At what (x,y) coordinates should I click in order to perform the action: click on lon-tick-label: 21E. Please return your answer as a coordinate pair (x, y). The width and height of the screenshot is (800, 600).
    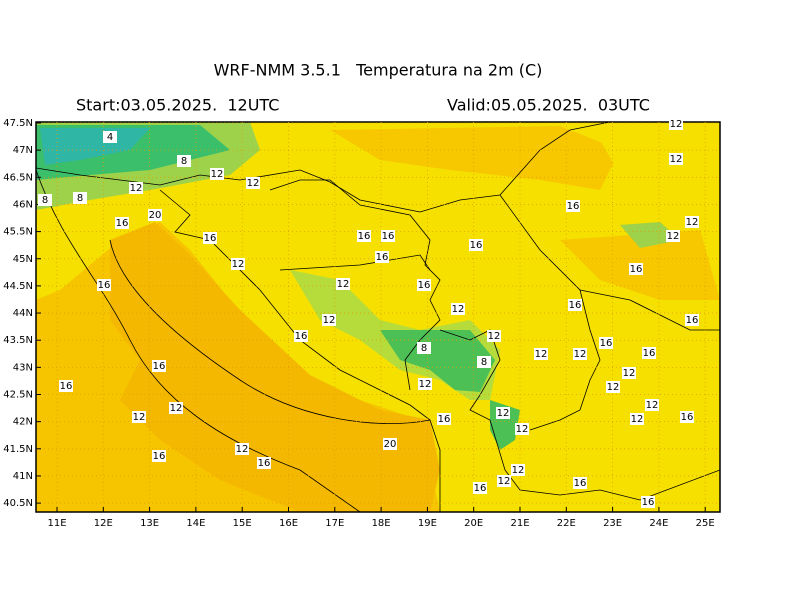
    Looking at the image, I should click on (519, 523).